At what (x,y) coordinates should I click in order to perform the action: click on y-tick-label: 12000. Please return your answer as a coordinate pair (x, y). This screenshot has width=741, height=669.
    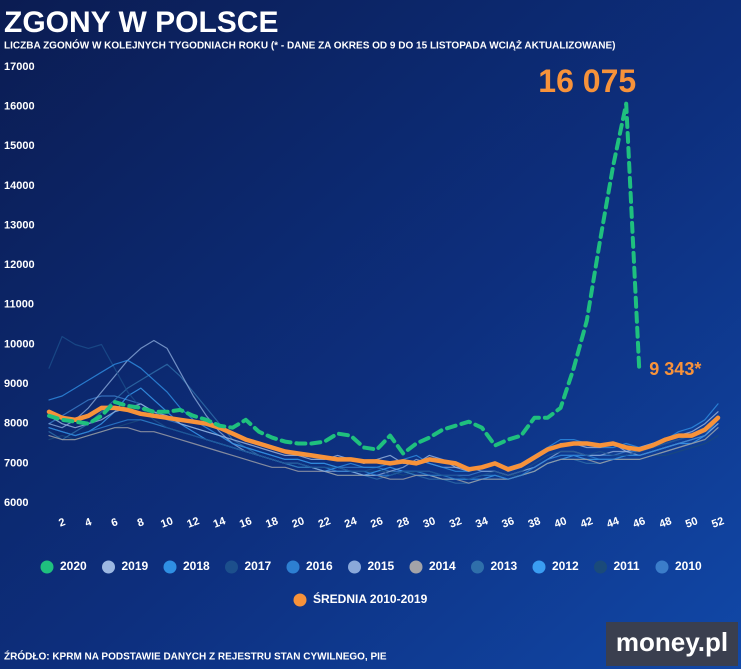
    Looking at the image, I should click on (19, 265).